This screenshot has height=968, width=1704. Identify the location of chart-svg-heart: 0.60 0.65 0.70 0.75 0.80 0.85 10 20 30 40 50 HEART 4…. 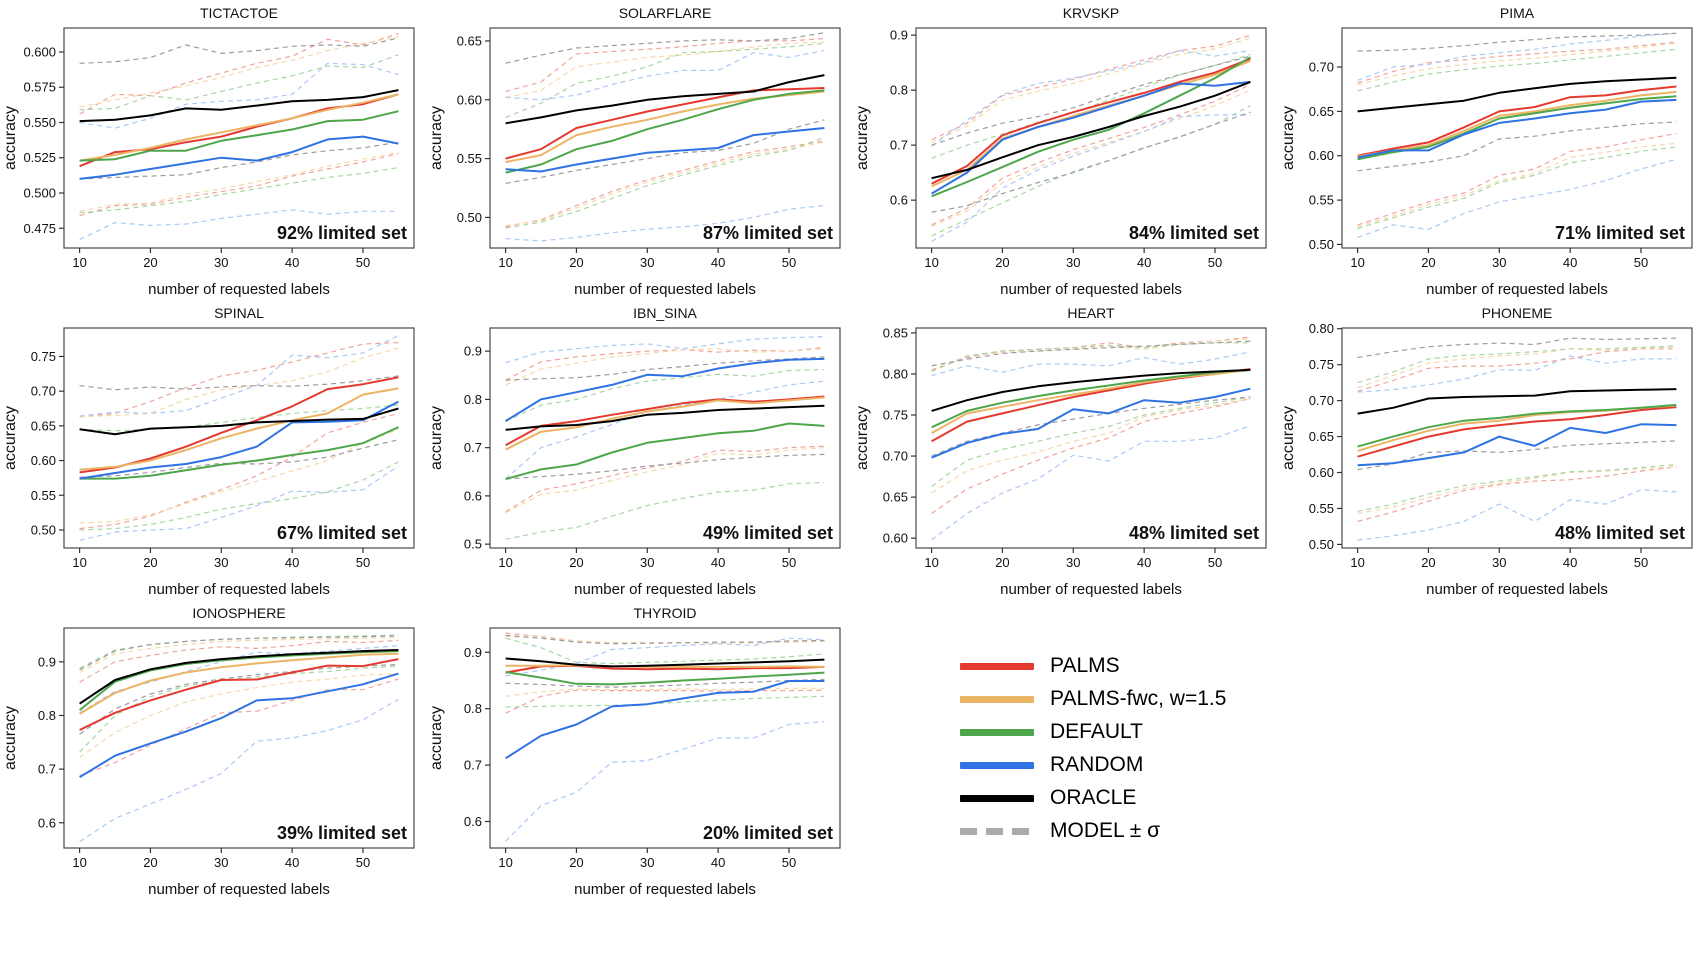
(1060, 451).